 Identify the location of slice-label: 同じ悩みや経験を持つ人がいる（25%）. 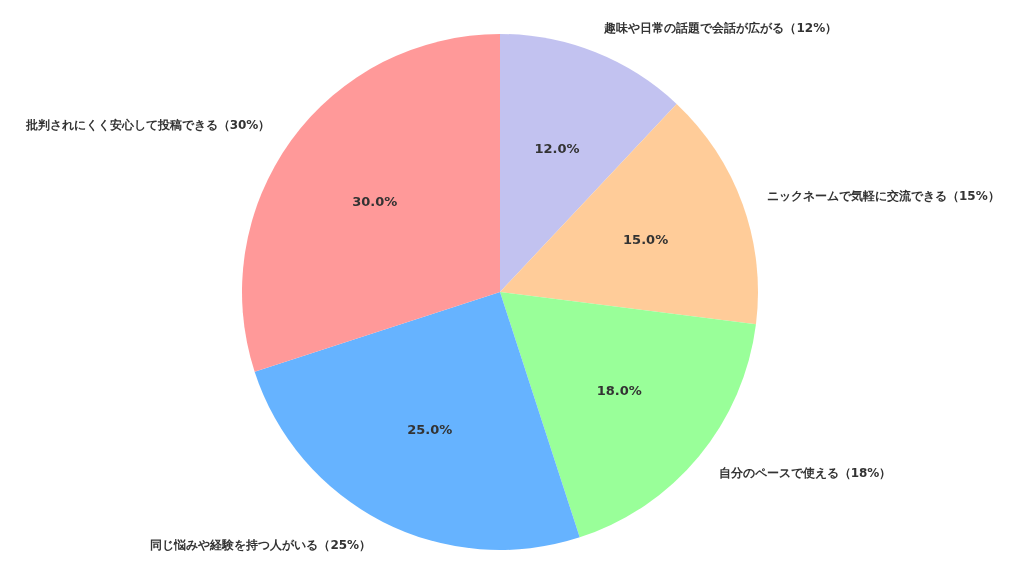
(261, 544).